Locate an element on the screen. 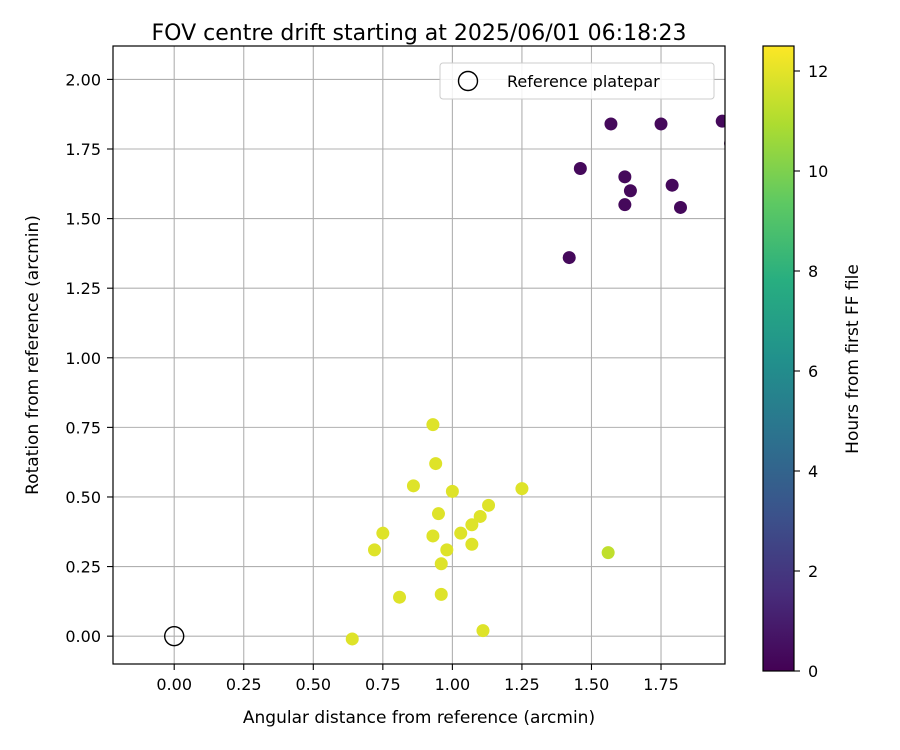 This screenshot has height=750, width=900. y-tick-label: 1.00 is located at coordinates (83, 358).